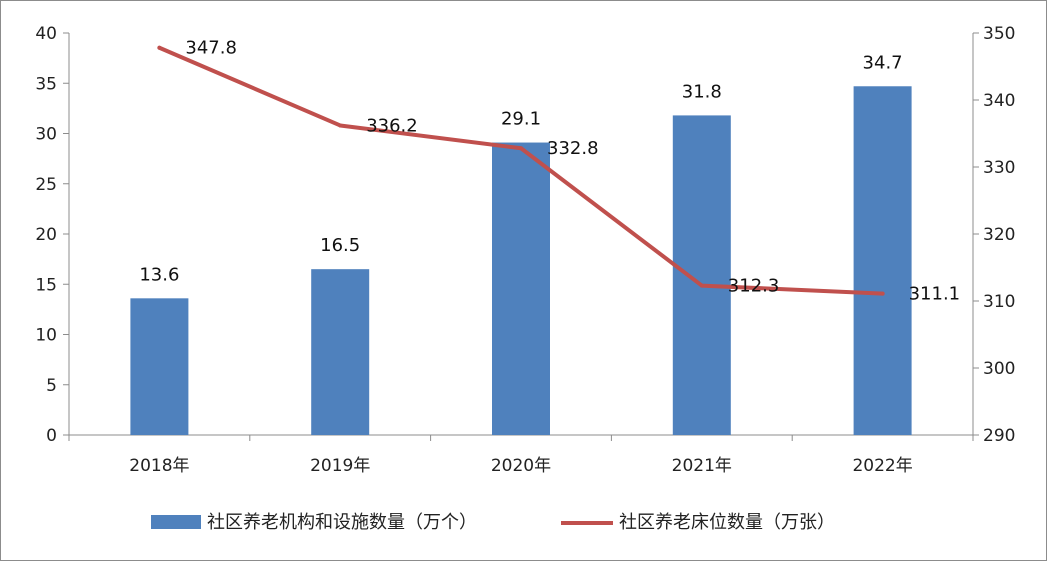 Image resolution: width=1047 pixels, height=562 pixels. I want to click on line-data-label: 347.8, so click(211, 48).